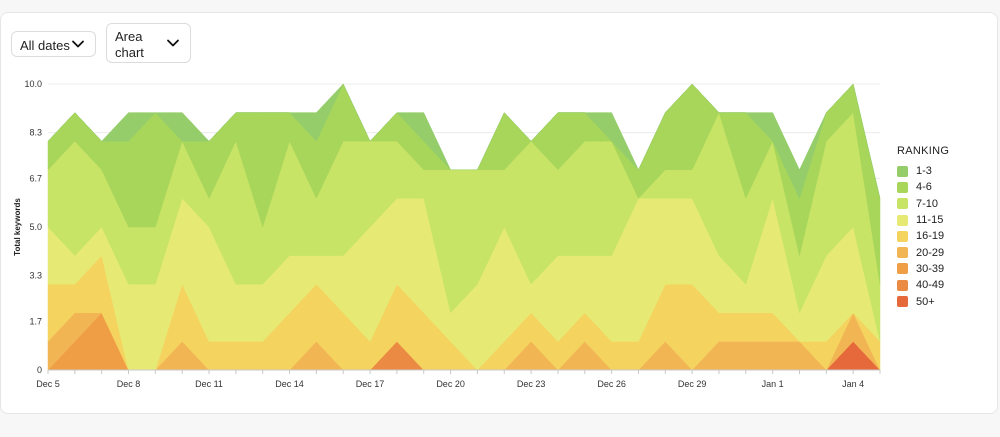 The width and height of the screenshot is (1000, 437). I want to click on y-axis-title: Total keywords, so click(17, 227).